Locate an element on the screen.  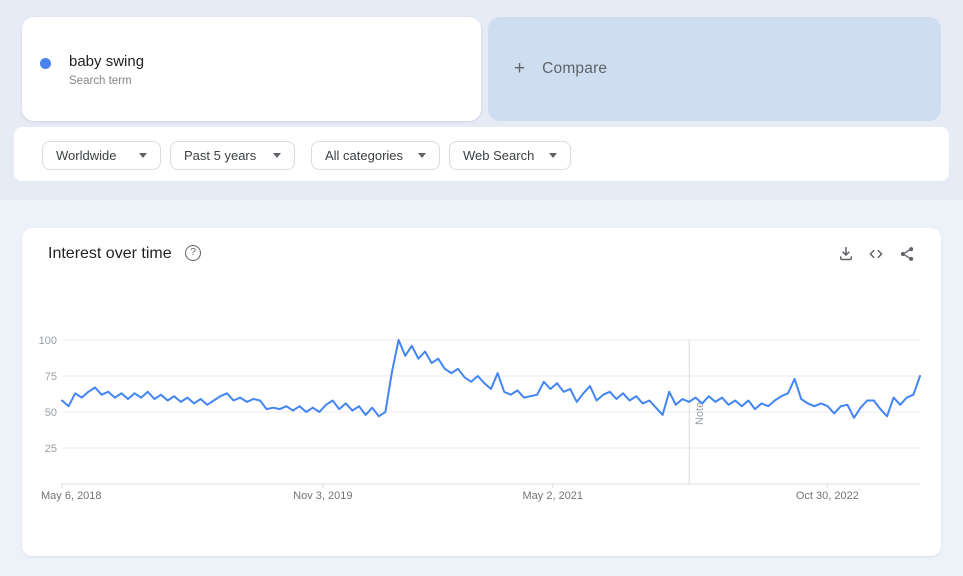
series-line is located at coordinates (491, 379).